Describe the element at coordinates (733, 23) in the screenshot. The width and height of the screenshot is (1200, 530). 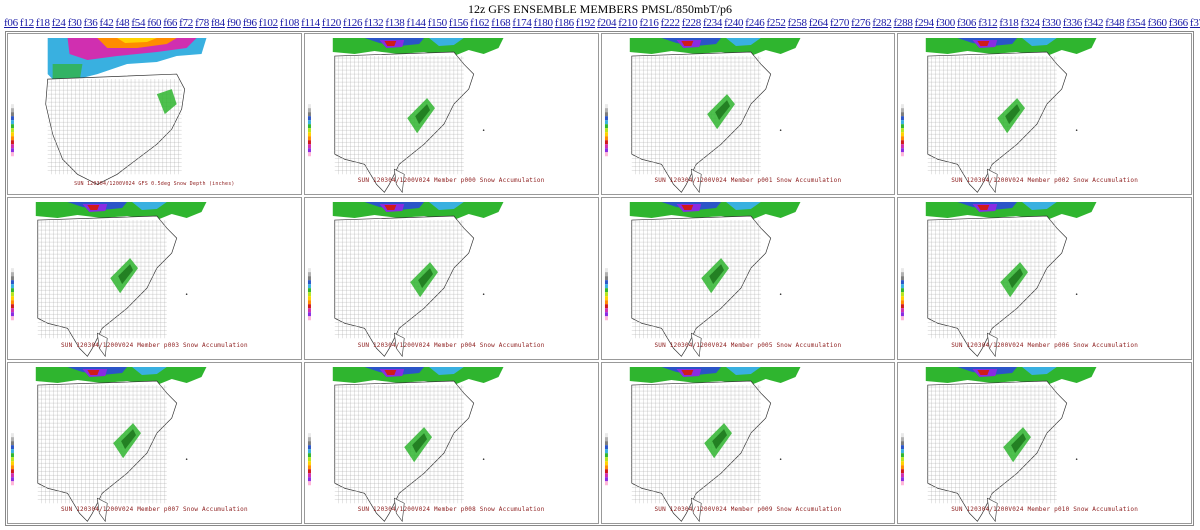
I see `forecast-hour-link-f240: f240` at that location.